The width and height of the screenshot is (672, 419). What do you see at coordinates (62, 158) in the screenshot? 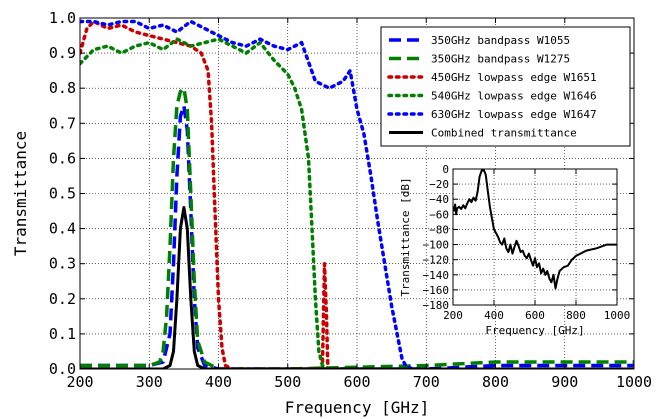
I see `main-y-tick-label: 0.6` at bounding box center [62, 158].